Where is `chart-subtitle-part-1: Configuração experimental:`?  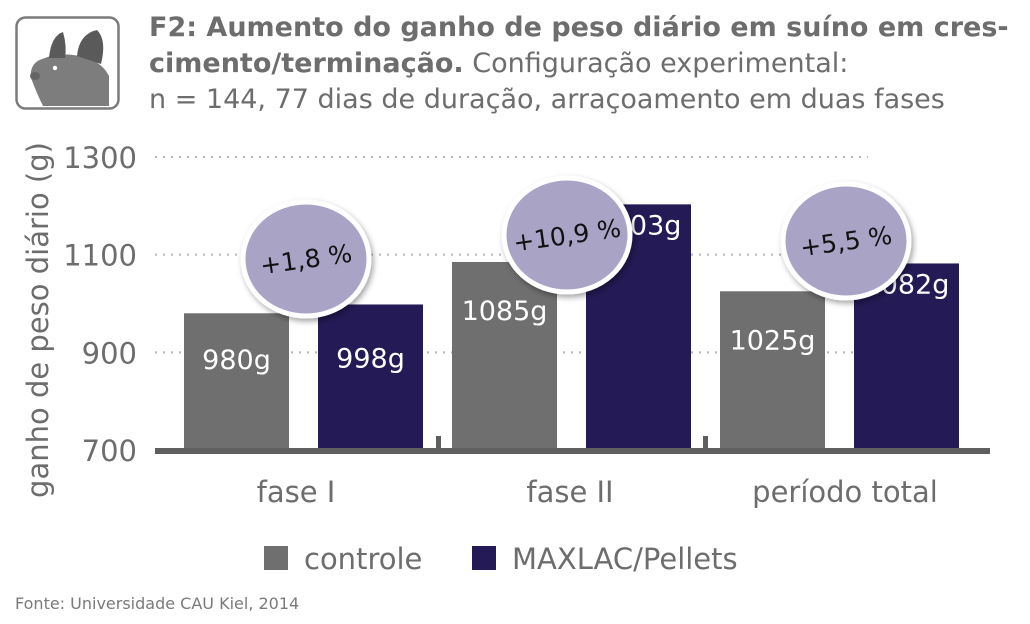
chart-subtitle-part-1: Configuração experimental: is located at coordinates (660, 63).